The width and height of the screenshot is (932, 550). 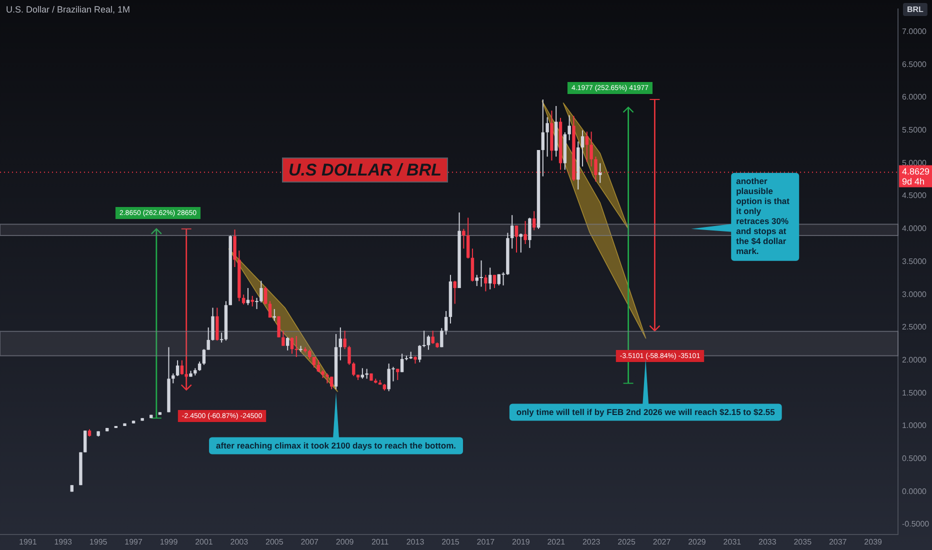 I want to click on x-tick-label: 2015, so click(x=451, y=541).